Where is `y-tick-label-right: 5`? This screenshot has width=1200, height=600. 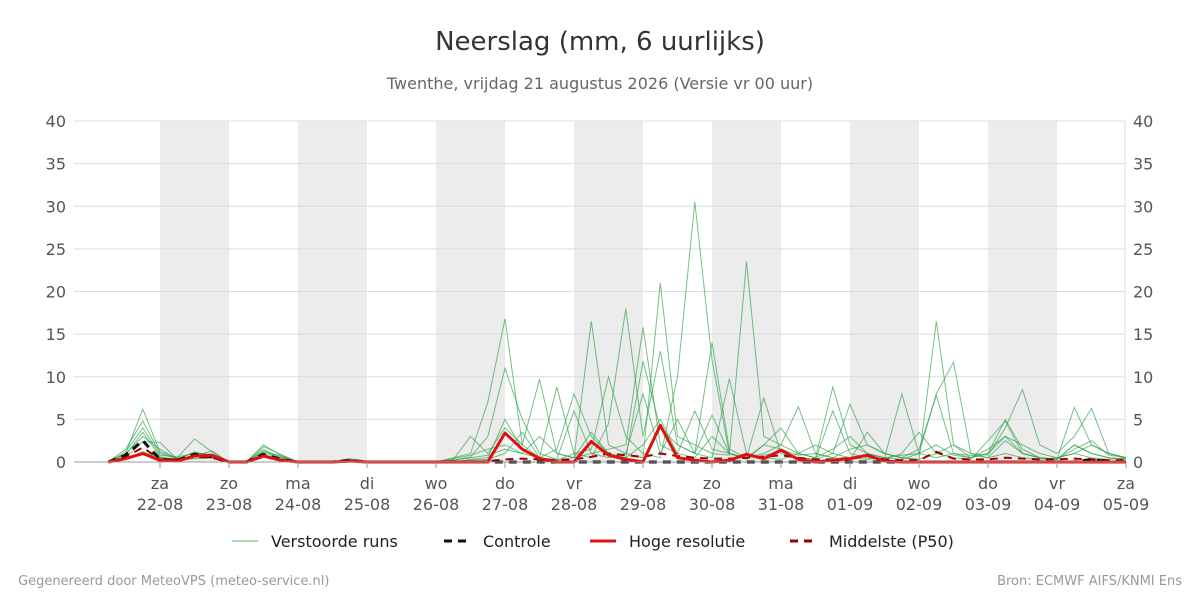 y-tick-label-right: 5 is located at coordinates (1138, 419).